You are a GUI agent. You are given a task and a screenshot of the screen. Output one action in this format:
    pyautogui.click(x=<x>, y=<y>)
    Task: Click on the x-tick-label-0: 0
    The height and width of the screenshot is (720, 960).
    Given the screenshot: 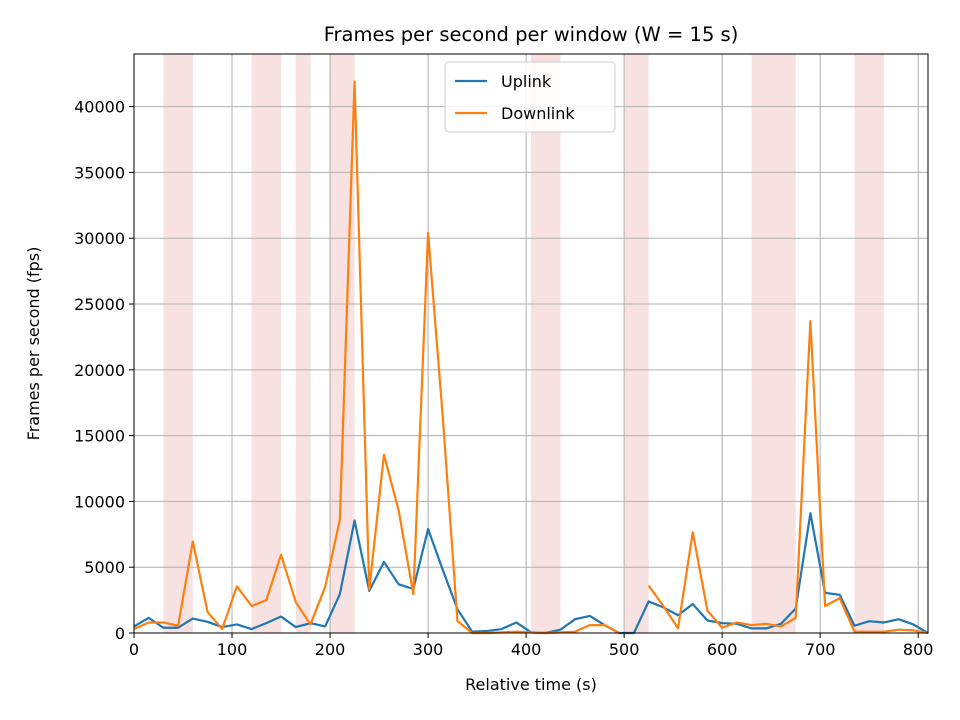 What is the action you would take?
    pyautogui.click(x=134, y=649)
    